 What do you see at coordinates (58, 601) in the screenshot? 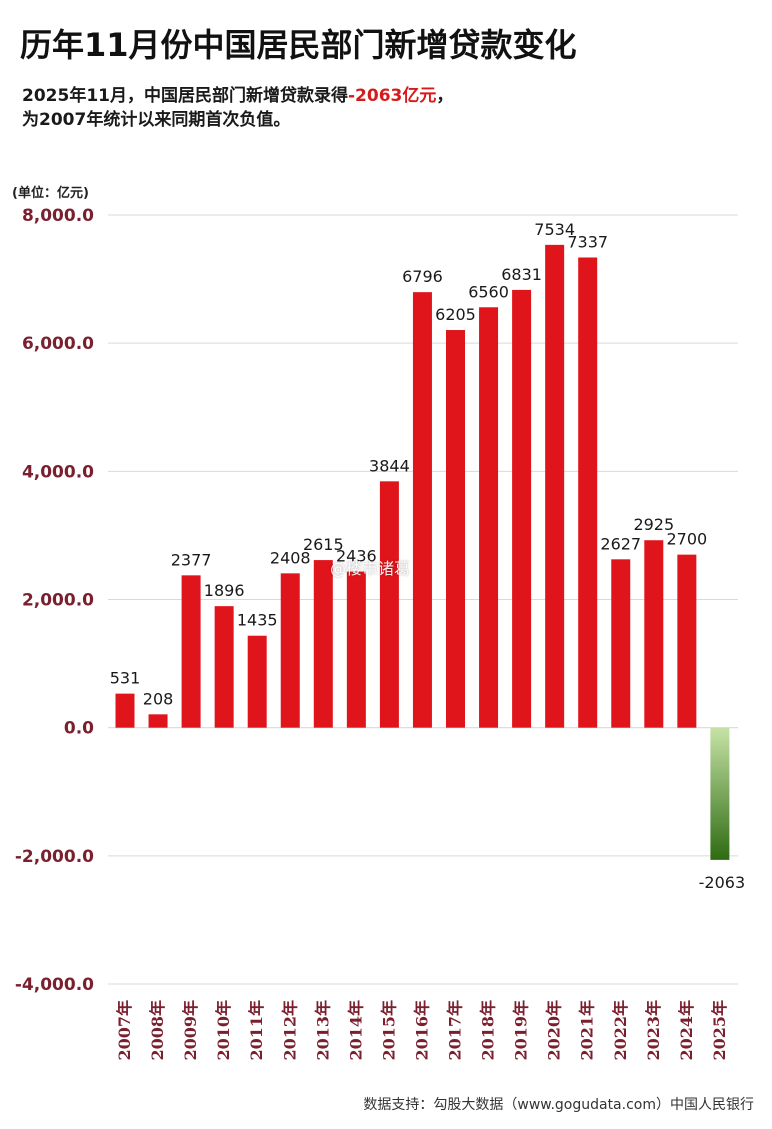
I see `y-tick-label: 2,000.0` at bounding box center [58, 601].